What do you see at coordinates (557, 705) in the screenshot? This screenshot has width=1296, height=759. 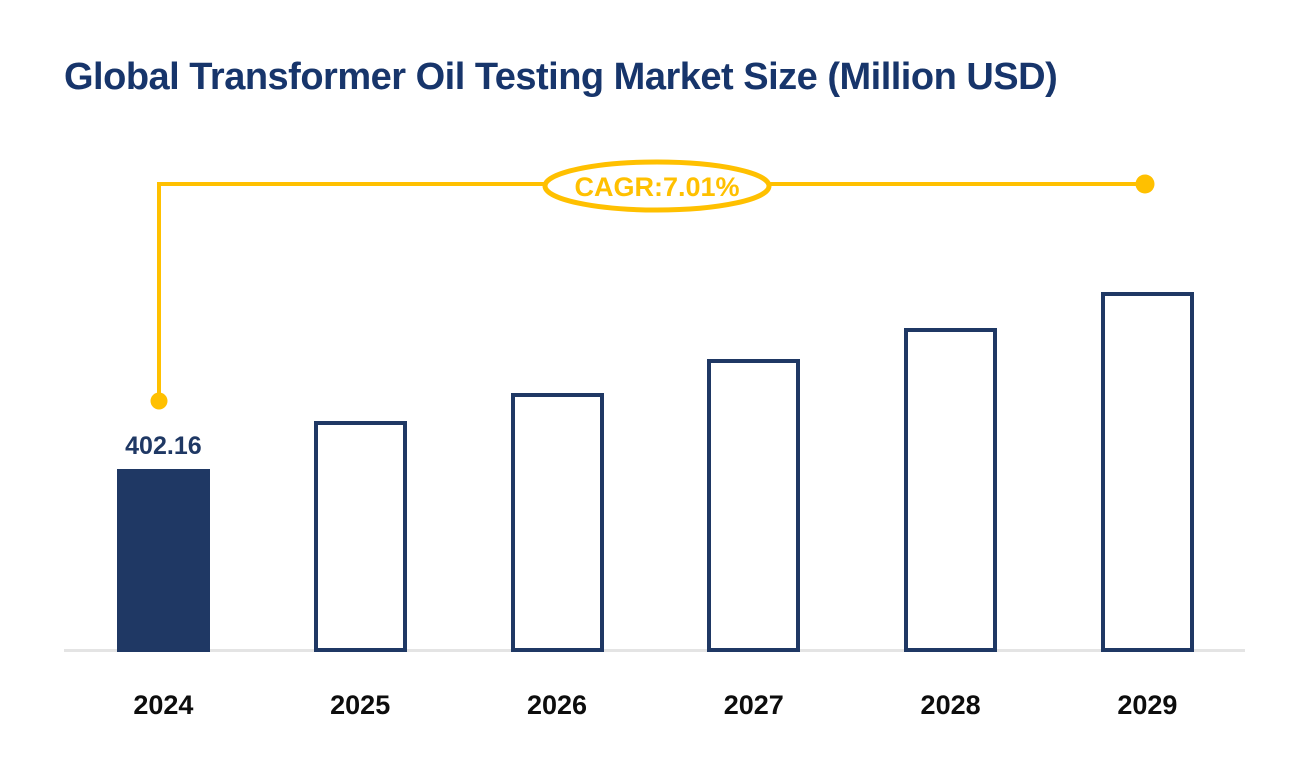 I see `x-axis-label-2026: 2026` at bounding box center [557, 705].